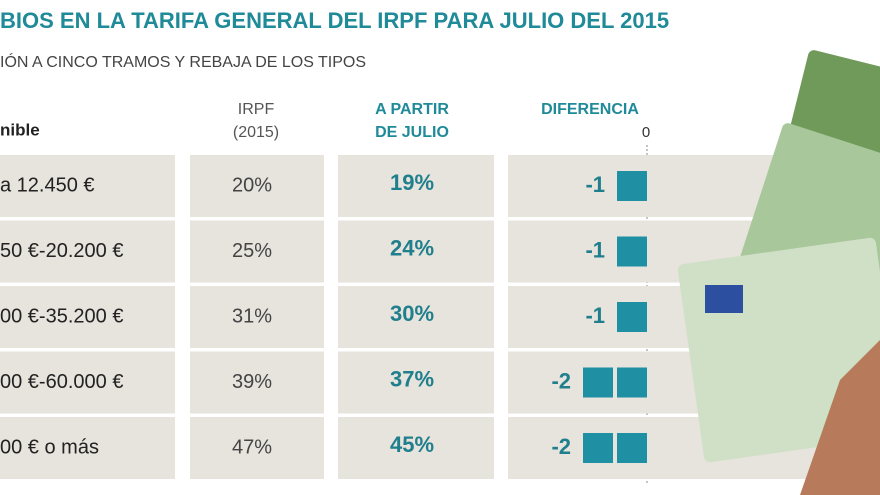  I want to click on rate-2015: 31%, so click(252, 316).